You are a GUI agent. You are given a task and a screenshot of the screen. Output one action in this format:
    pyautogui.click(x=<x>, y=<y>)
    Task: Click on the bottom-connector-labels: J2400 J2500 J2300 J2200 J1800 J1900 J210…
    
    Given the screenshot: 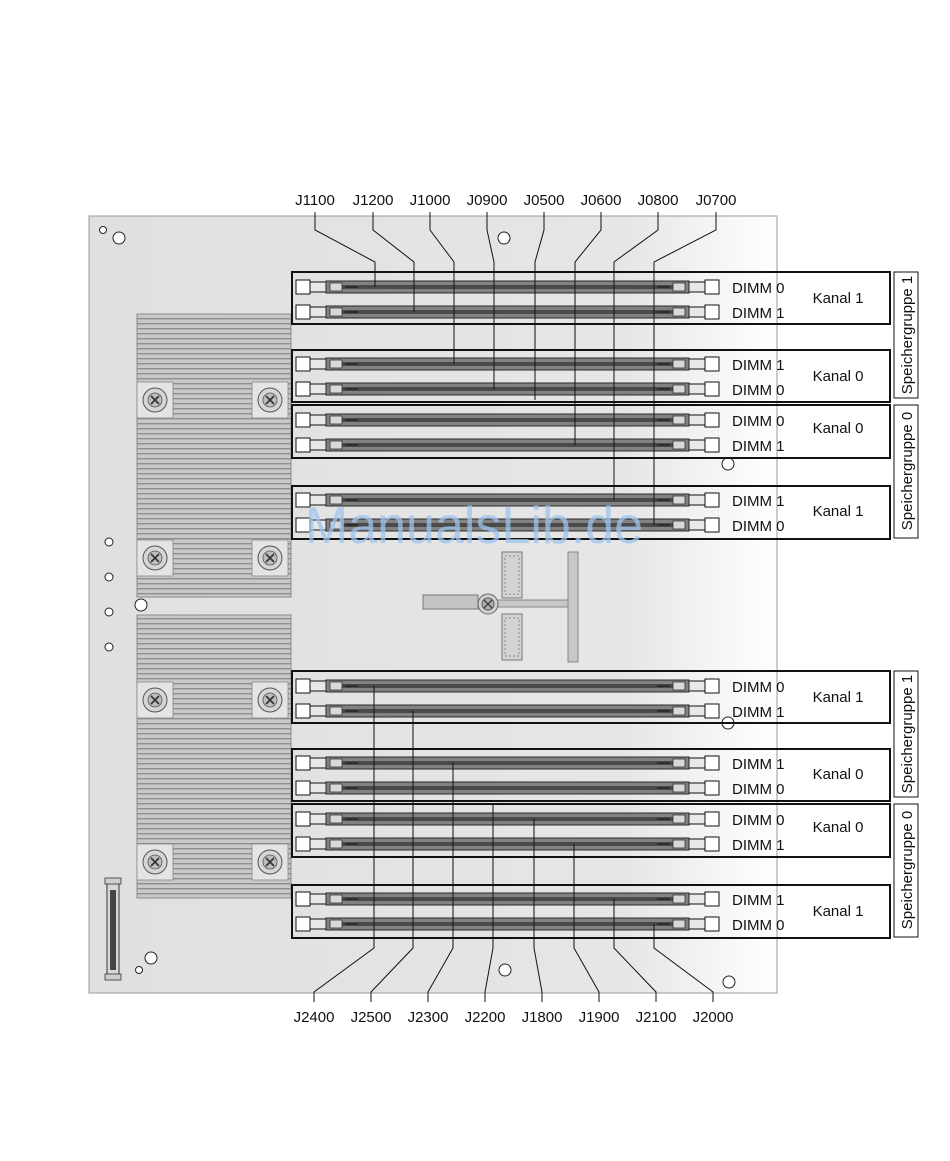 What is the action you would take?
    pyautogui.click(x=514, y=1017)
    